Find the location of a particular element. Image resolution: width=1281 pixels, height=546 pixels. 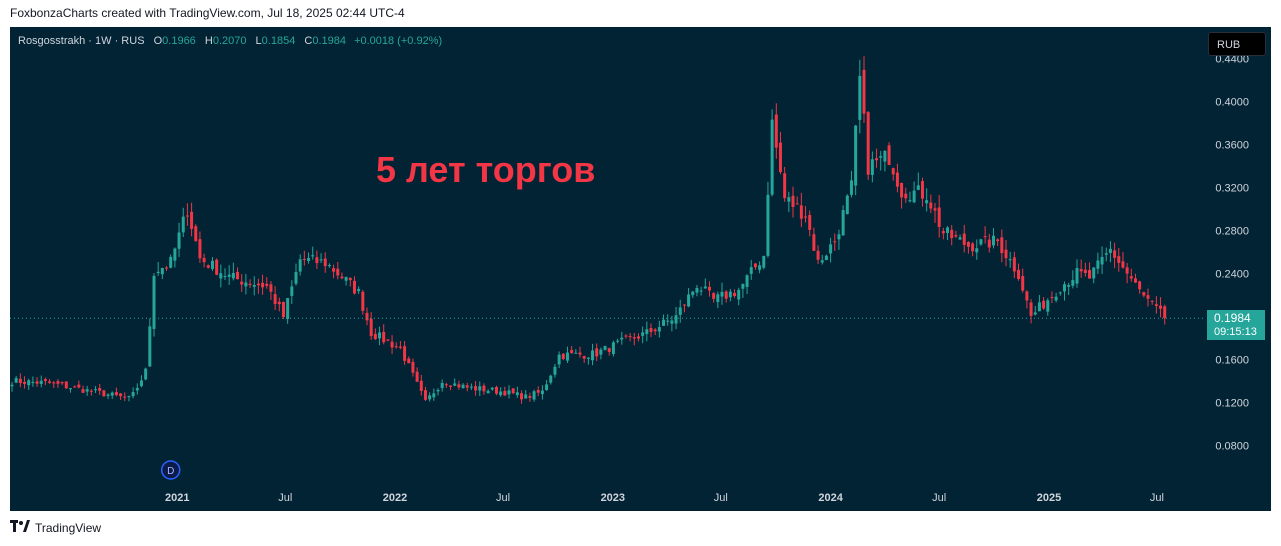

currency-button: RUB is located at coordinates (1237, 44).